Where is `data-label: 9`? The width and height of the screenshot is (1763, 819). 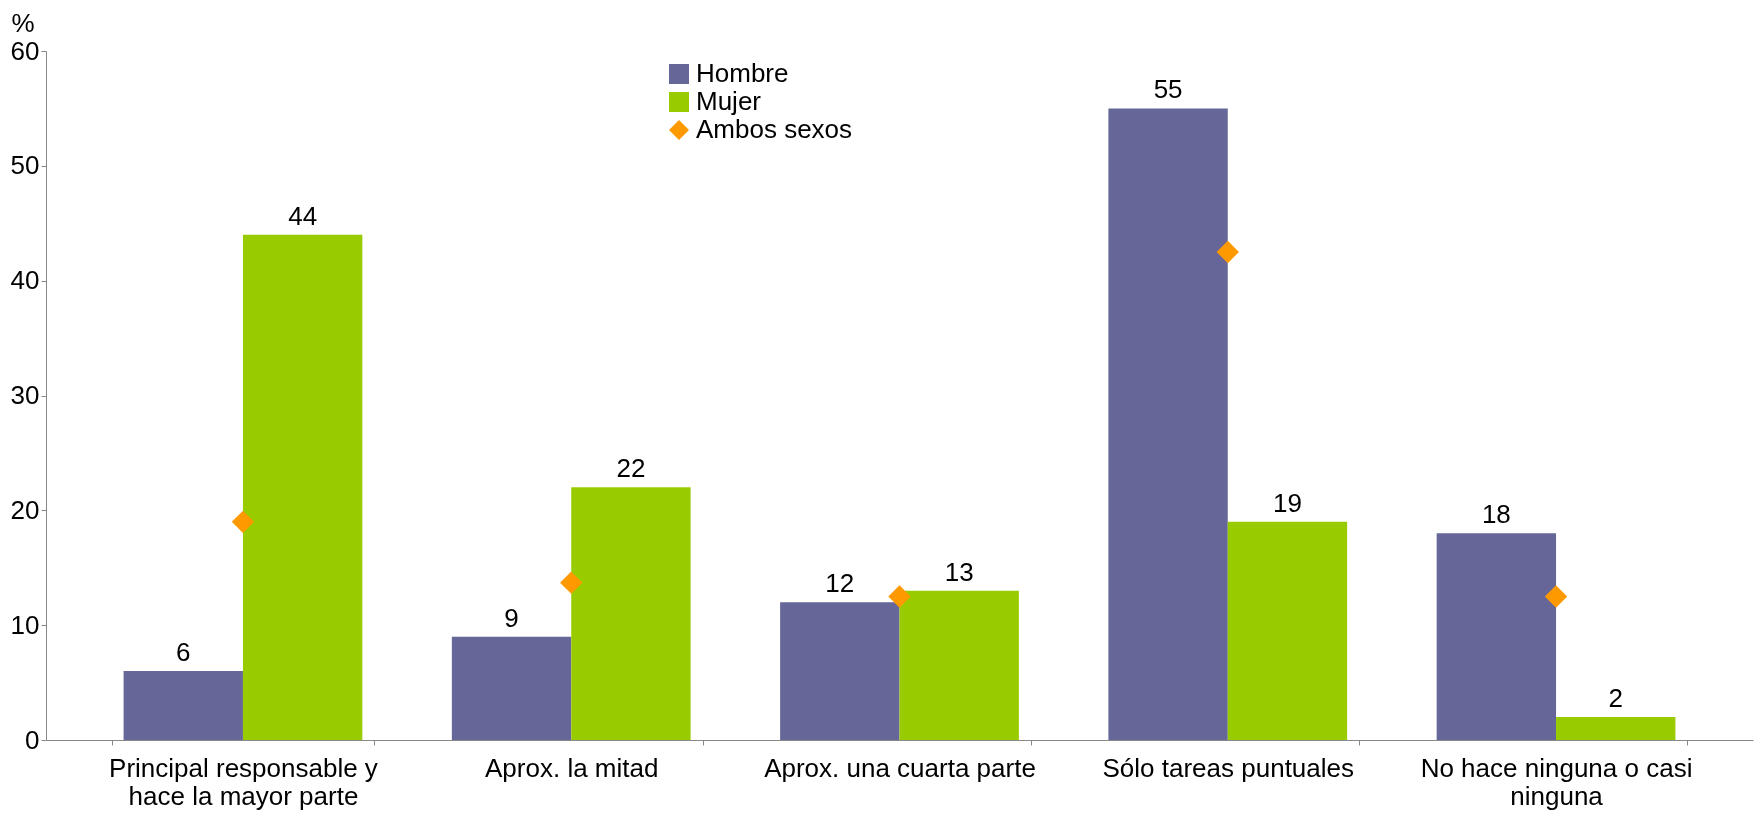
data-label: 9 is located at coordinates (511, 617).